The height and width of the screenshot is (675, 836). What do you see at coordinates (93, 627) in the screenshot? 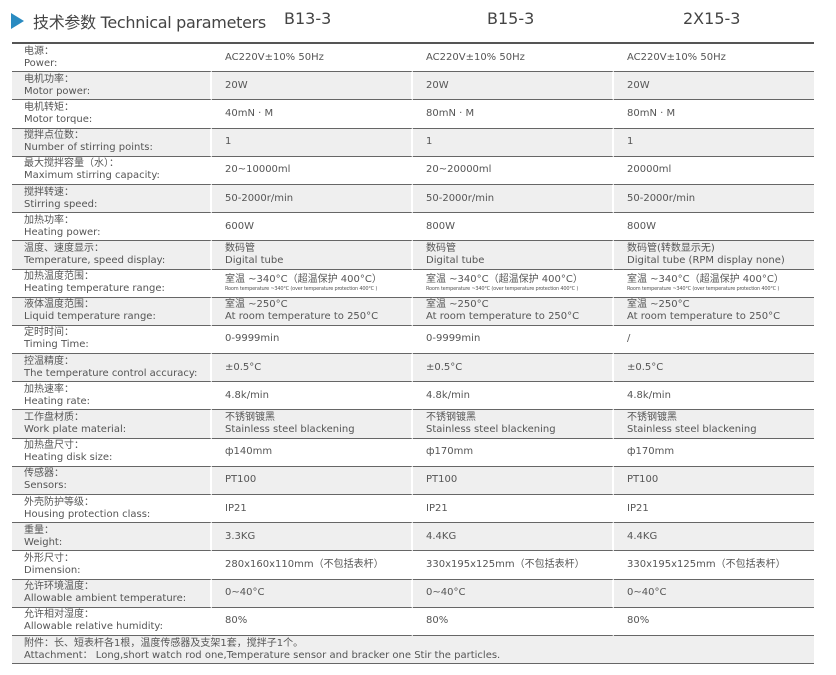
I see `label-en: Allowable relative humidity:` at bounding box center [93, 627].